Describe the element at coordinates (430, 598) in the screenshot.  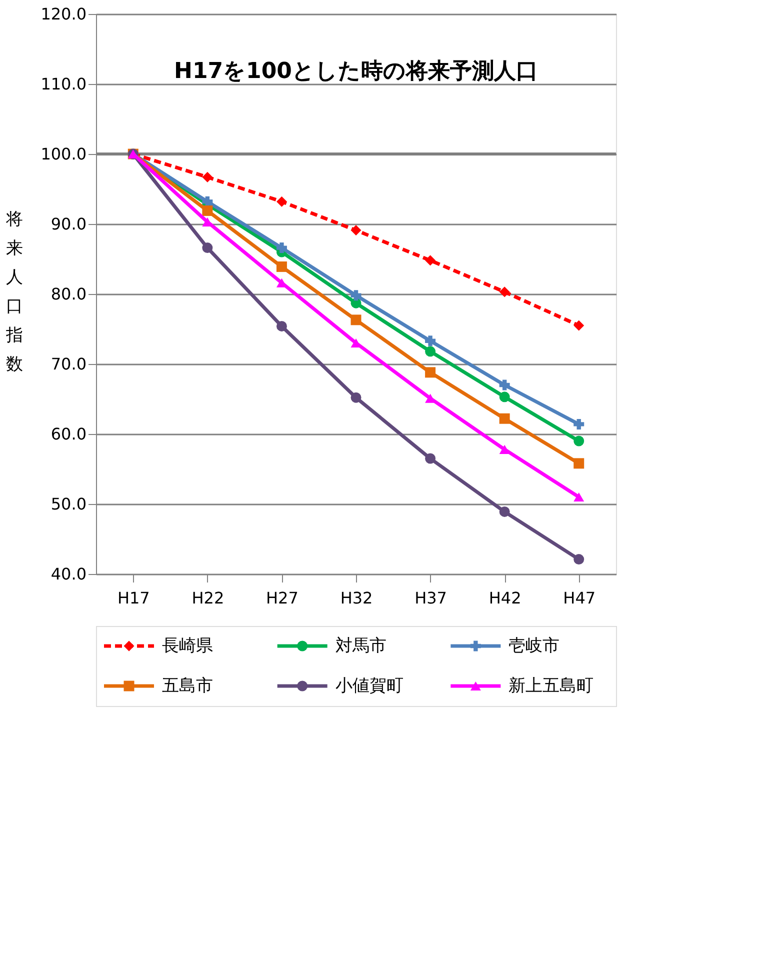
I see `x-tick-label: H37` at that location.